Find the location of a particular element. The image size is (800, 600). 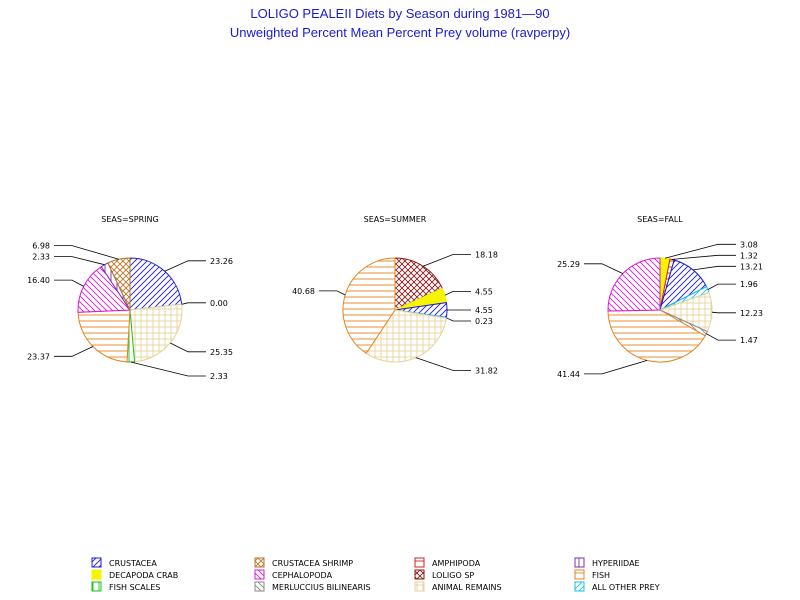

slice-value-label: 31.82 is located at coordinates (486, 370).